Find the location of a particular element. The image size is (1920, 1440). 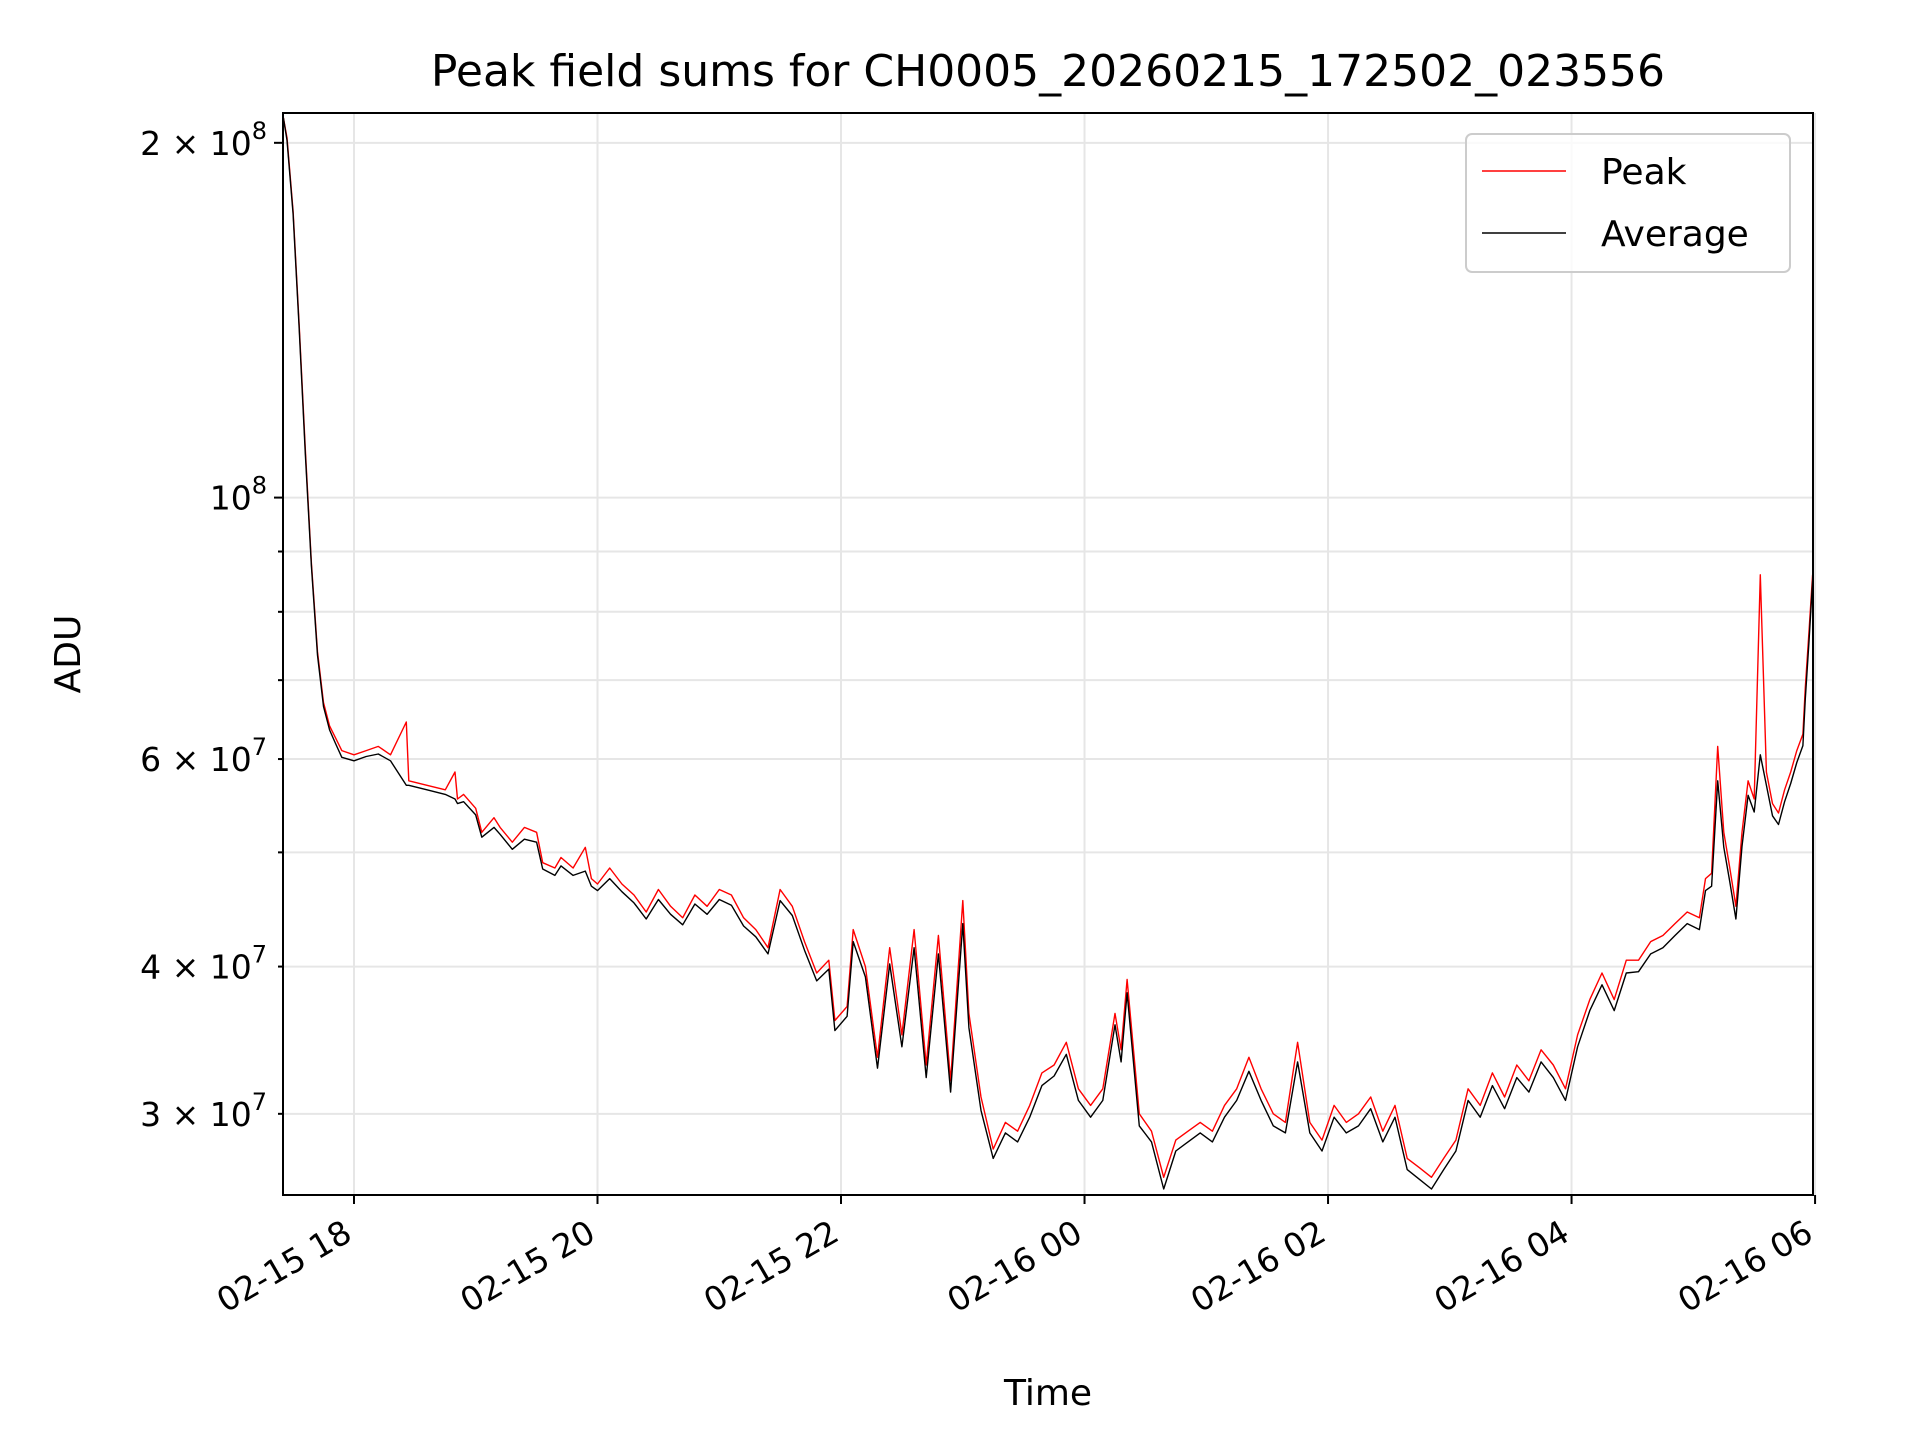

legend-frame is located at coordinates (1628, 203).